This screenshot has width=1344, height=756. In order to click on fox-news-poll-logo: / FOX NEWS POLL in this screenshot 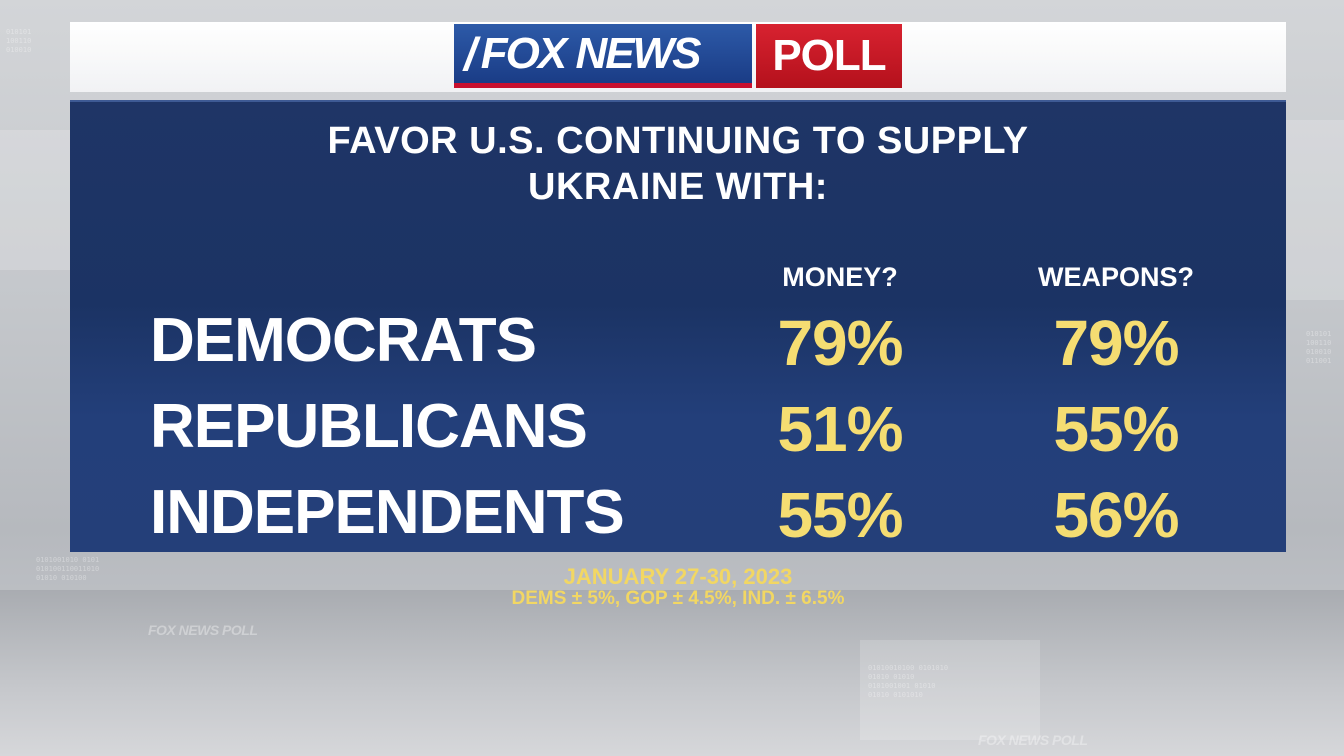, I will do `click(678, 56)`.